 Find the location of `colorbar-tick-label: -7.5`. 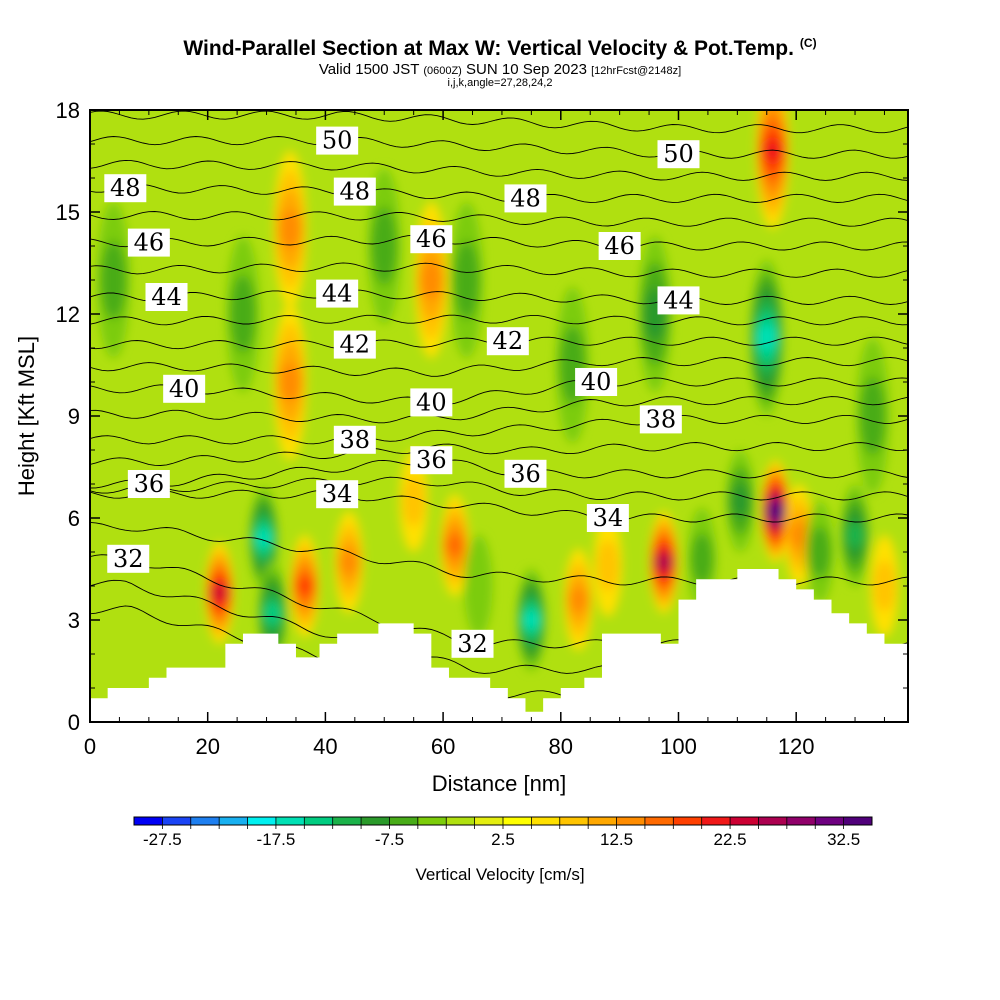

colorbar-tick-label: -7.5 is located at coordinates (389, 839).